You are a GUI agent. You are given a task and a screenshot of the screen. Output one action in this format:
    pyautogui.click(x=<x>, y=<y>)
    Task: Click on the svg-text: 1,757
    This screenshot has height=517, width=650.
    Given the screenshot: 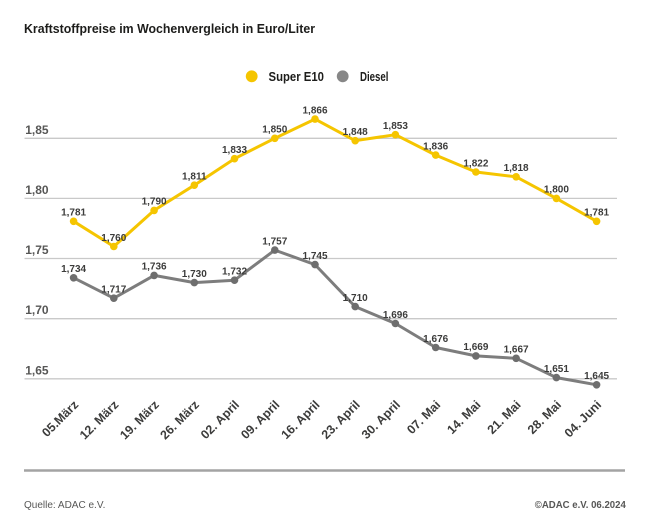 What is the action you would take?
    pyautogui.click(x=274, y=241)
    